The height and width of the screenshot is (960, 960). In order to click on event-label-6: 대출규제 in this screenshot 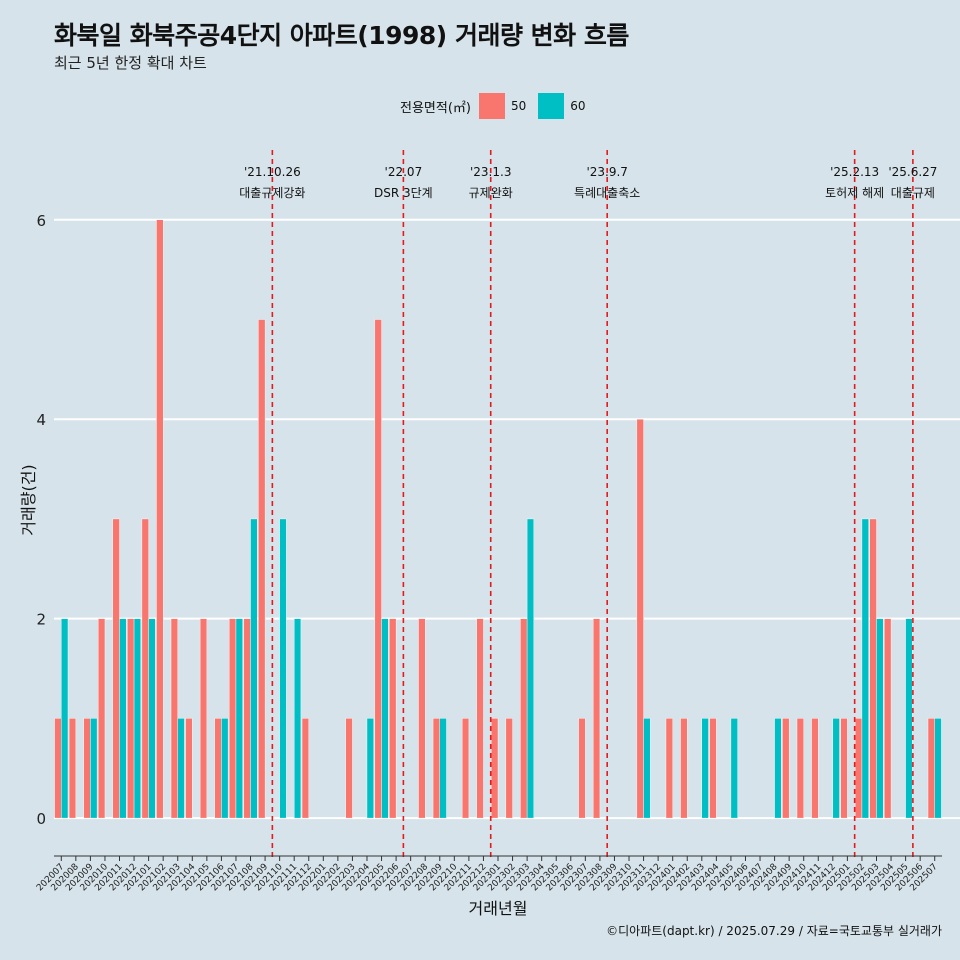, I will do `click(913, 193)`.